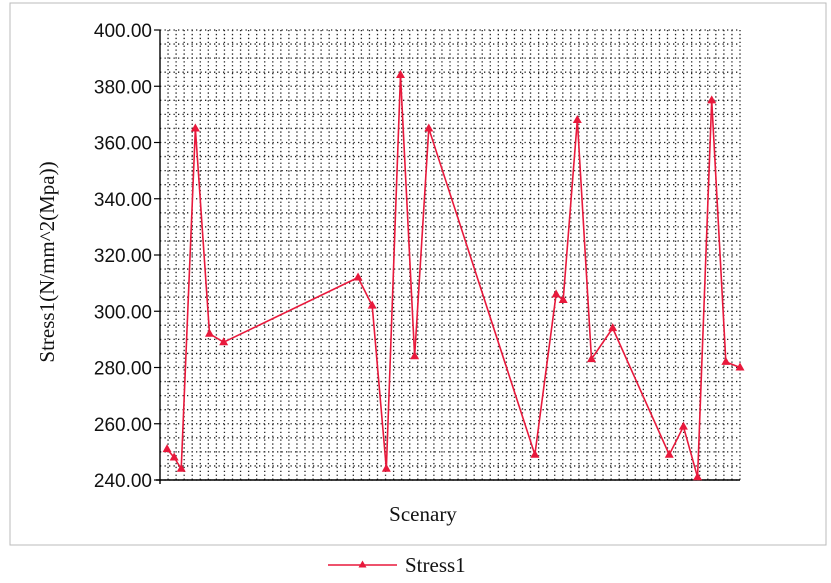 Image resolution: width=831 pixels, height=583 pixels. I want to click on y-tick-label: 400.00, so click(123, 31).